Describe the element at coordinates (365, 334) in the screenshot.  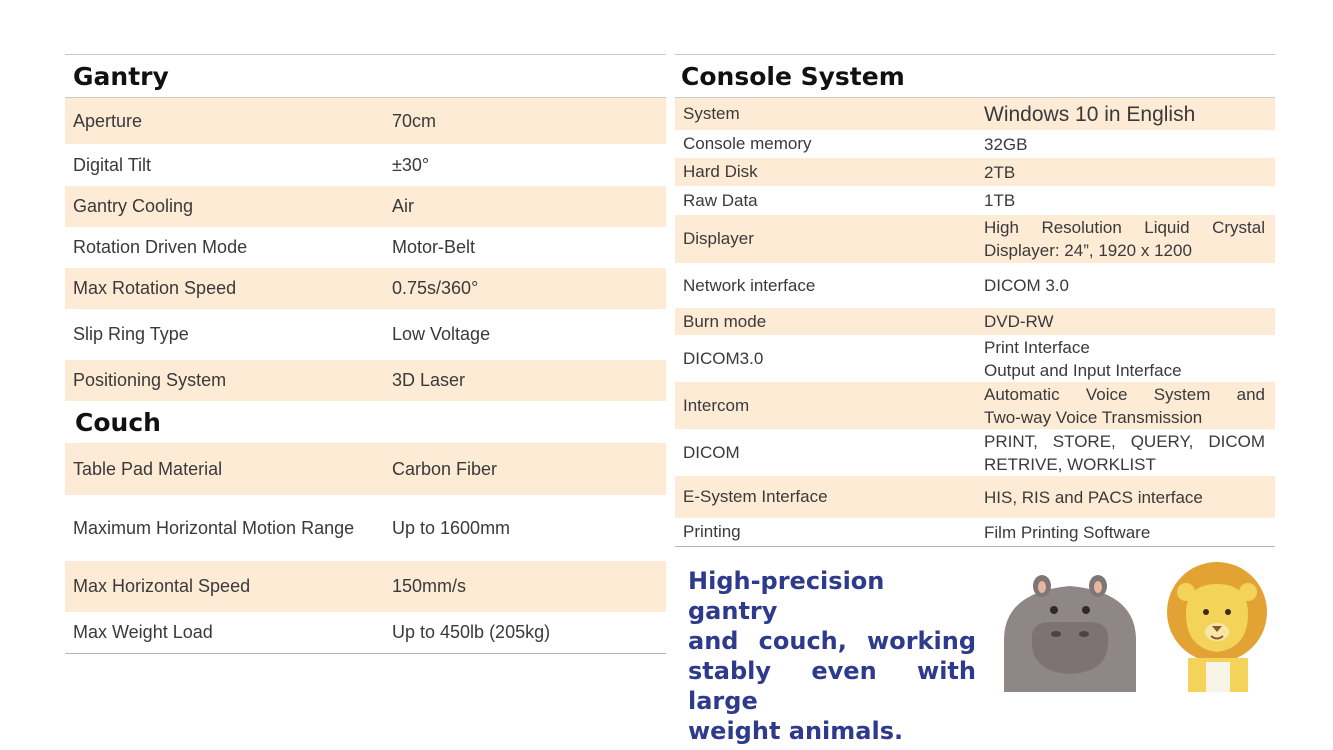
I see `spec-row: Slip Ring Type Low Voltage` at that location.